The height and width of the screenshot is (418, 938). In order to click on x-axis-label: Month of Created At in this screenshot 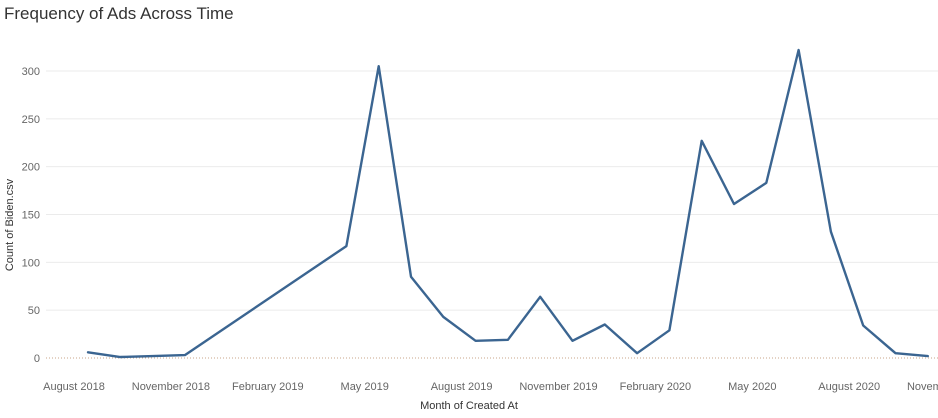, I will do `click(469, 406)`.